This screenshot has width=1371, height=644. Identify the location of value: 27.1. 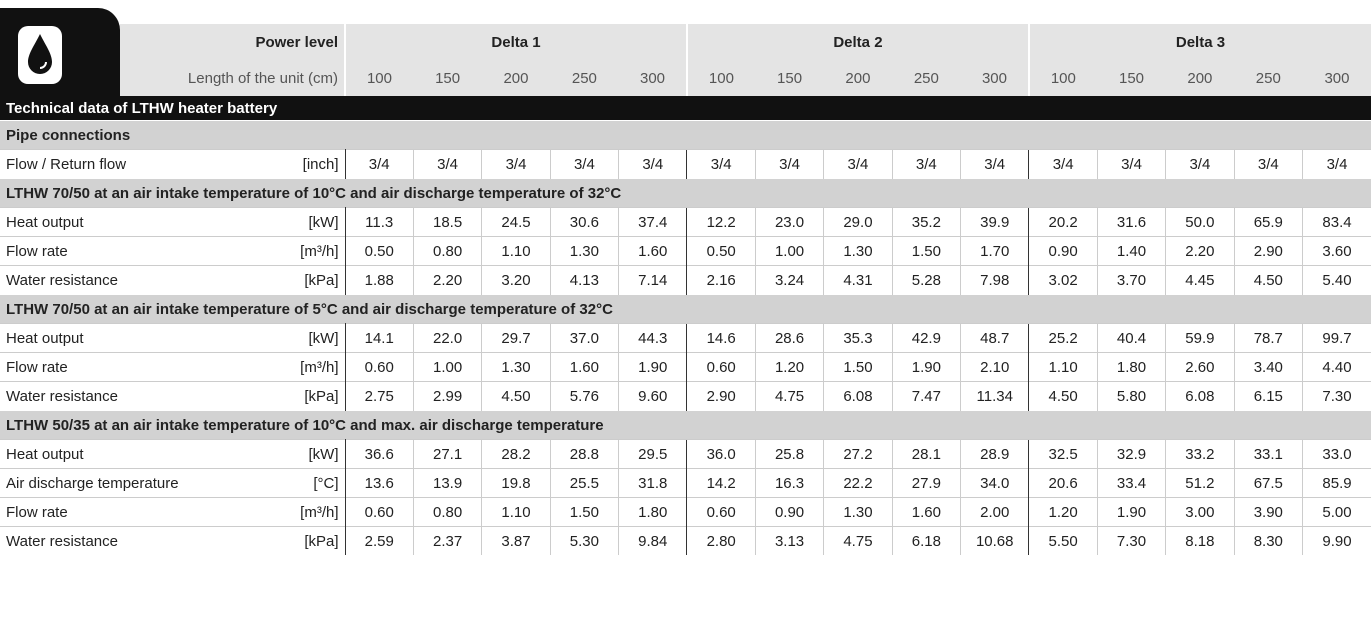
(447, 454).